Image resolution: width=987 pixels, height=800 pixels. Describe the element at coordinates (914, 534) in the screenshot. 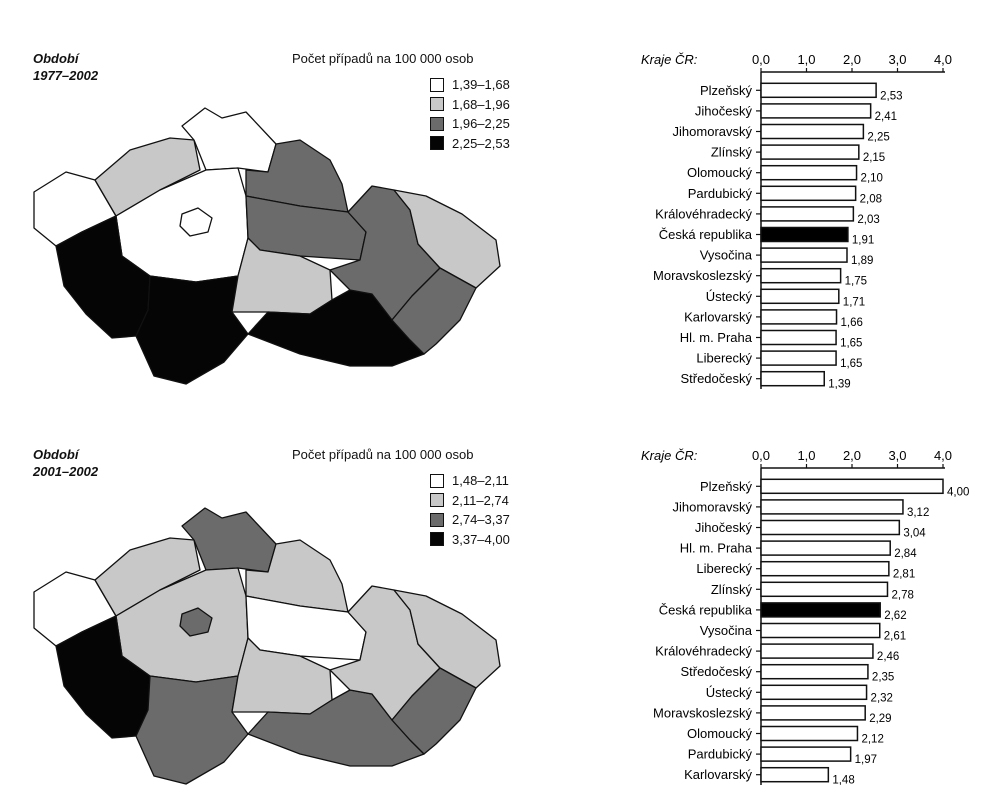

I see `value-label: 3,04` at that location.